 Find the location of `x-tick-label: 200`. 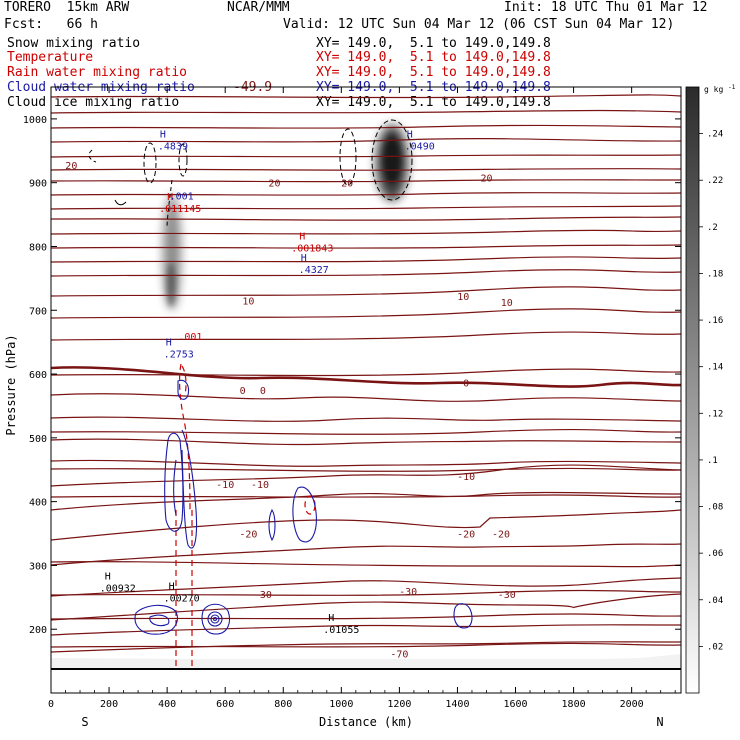

x-tick-label: 200 is located at coordinates (109, 704).